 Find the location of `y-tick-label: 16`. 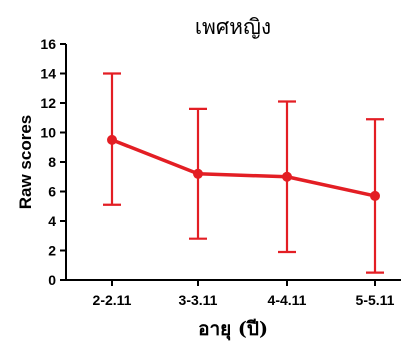

y-tick-label: 16 is located at coordinates (48, 44).